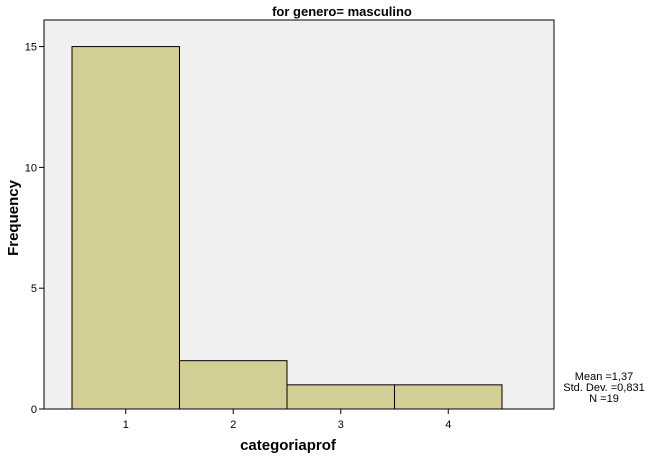 The width and height of the screenshot is (661, 459). I want to click on stats-std-dev: Std. Dev. =0,831, so click(603, 388).